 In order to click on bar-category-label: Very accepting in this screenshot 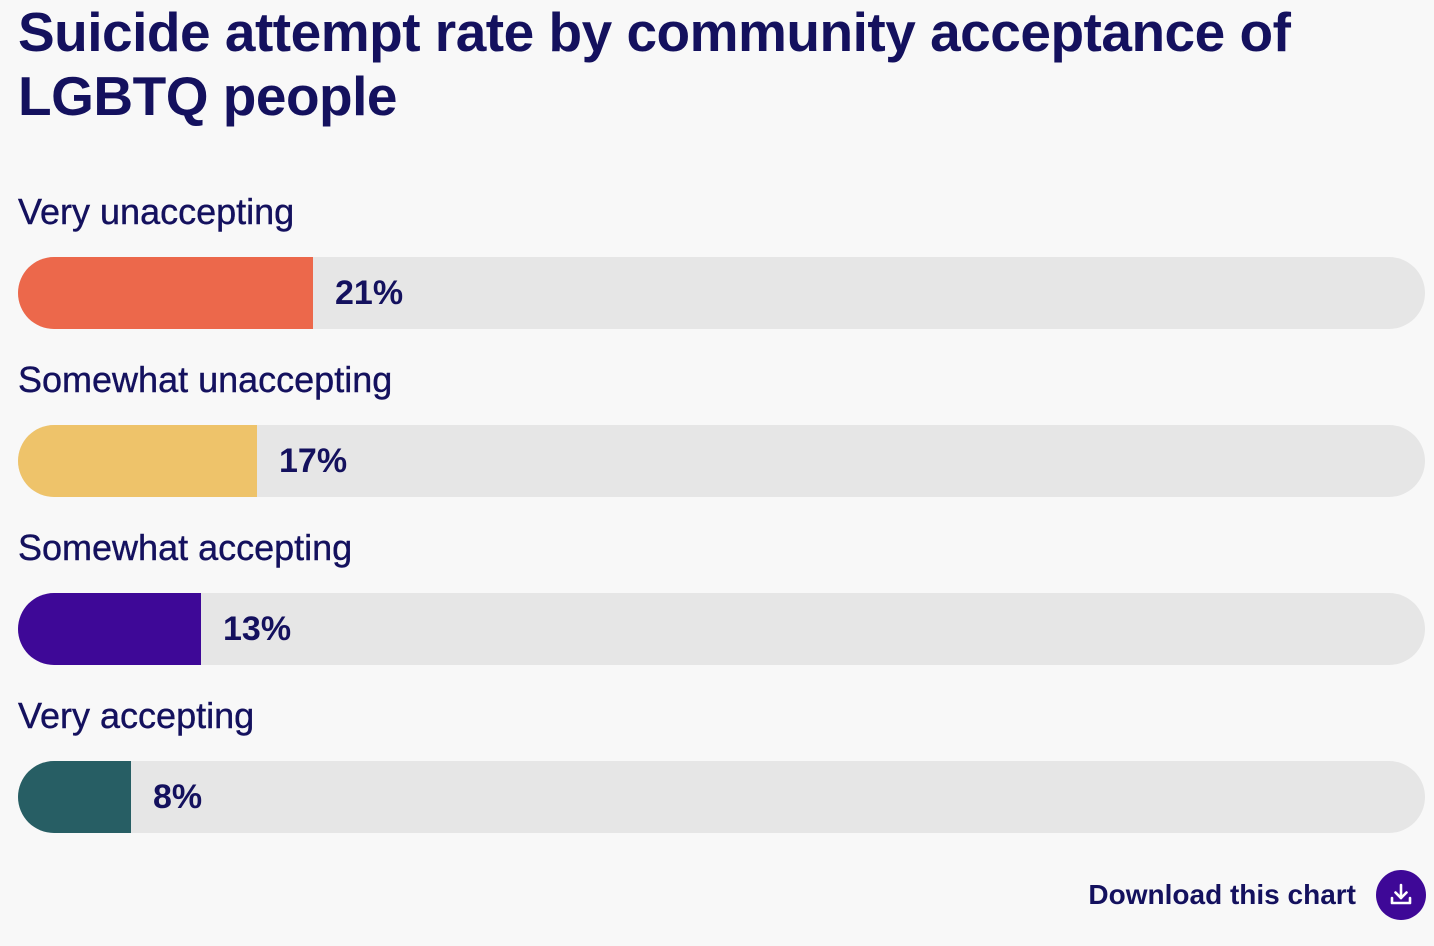, I will do `click(136, 715)`.